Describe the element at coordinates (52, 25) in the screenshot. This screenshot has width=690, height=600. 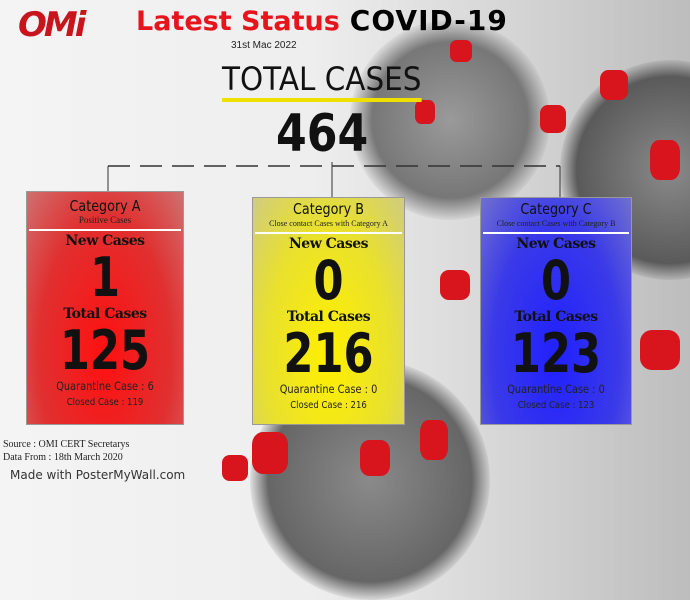
I see `omi-logo: OMi` at that location.